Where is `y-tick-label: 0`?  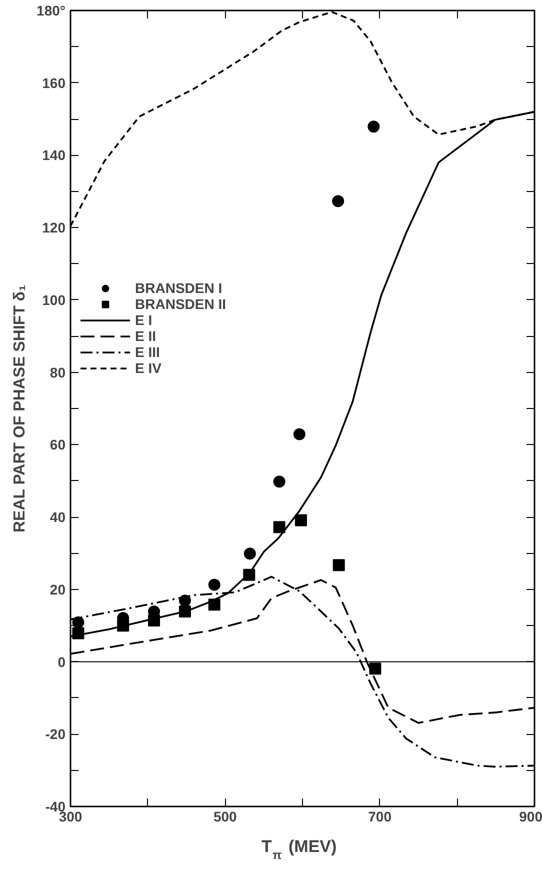 y-tick-label: 0 is located at coordinates (62, 662).